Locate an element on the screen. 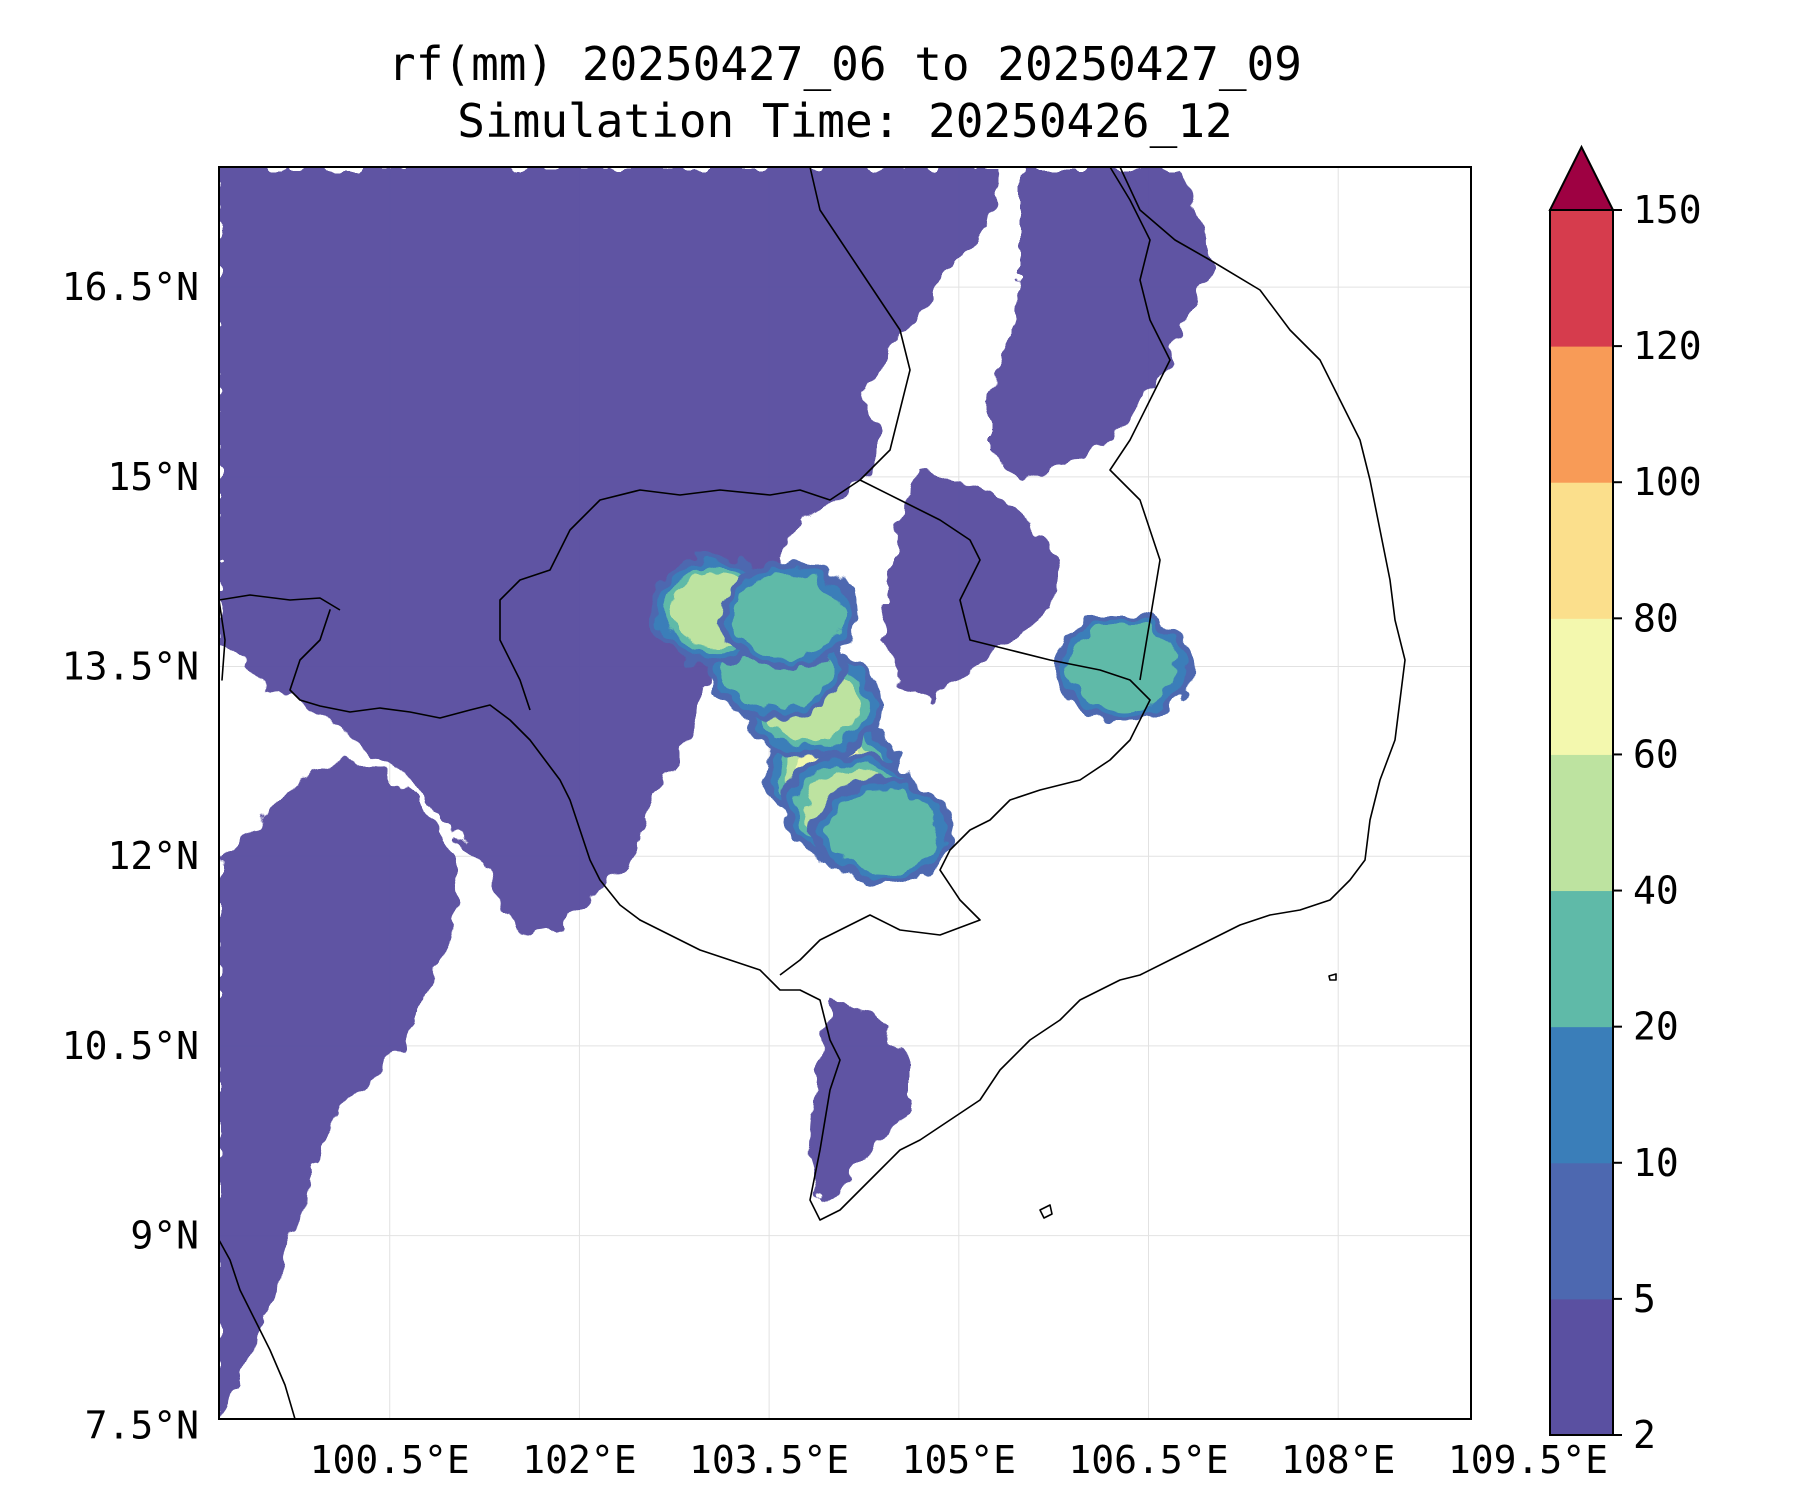 This screenshot has width=1800, height=1500. y-tick-label: 10.5°N is located at coordinates (130, 1046).